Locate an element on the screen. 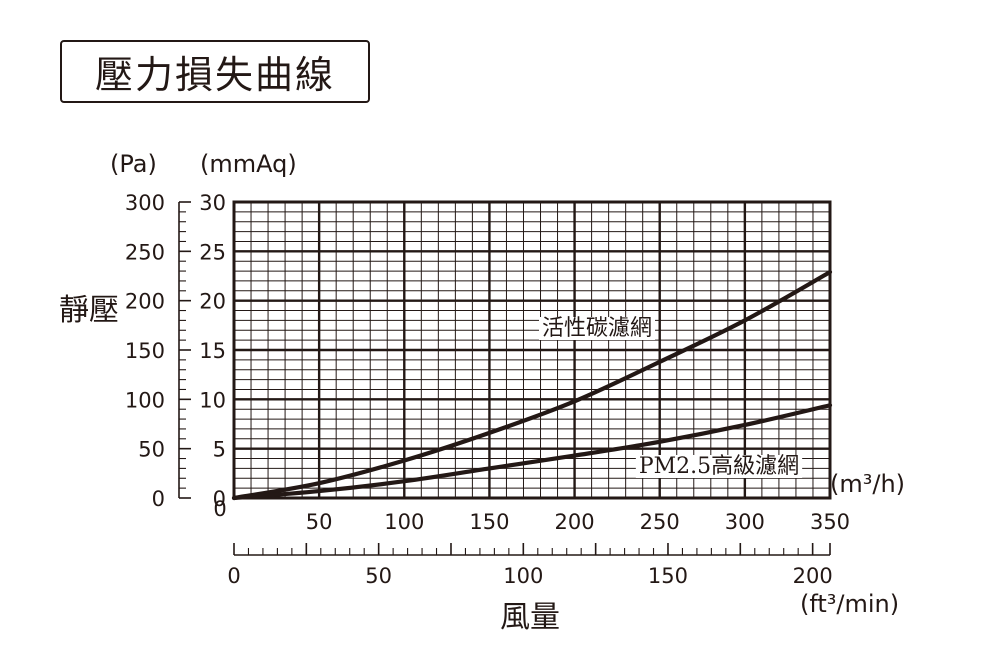 This screenshot has width=1000, height=660. x-unit-ft3min: (ft³/min) is located at coordinates (849, 604).